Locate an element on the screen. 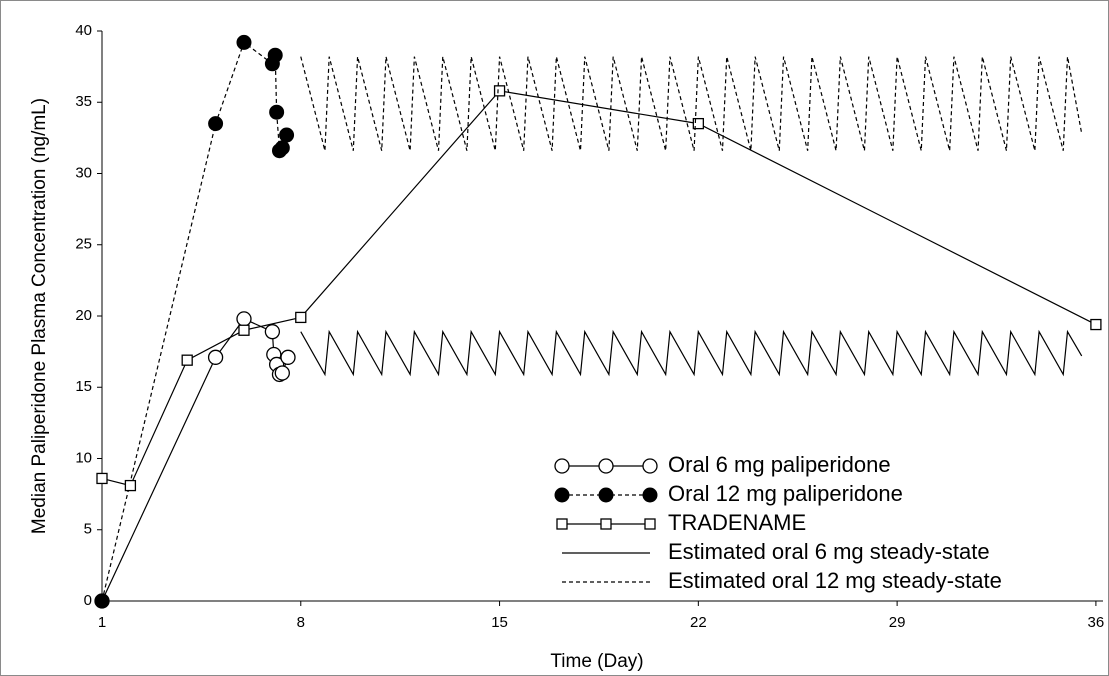 This screenshot has width=1109, height=676. x-tick-label: 29 is located at coordinates (897, 622).